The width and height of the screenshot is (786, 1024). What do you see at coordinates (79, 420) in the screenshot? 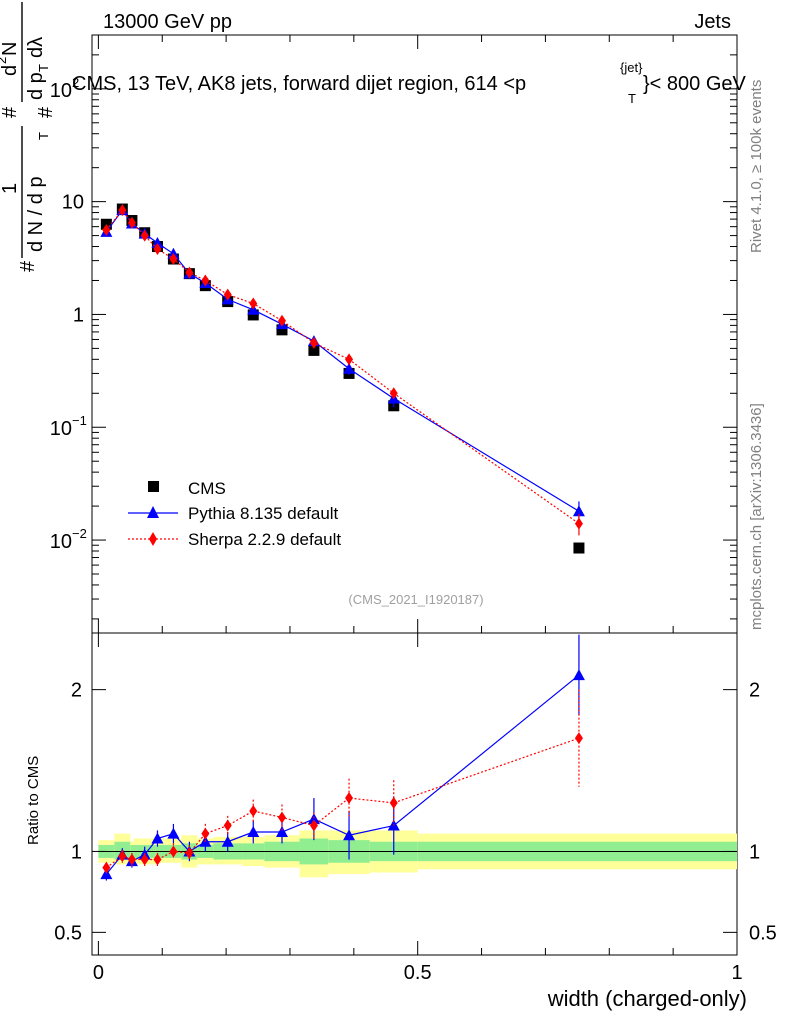
I see `main-y-tick-exponent: −1` at bounding box center [79, 420].